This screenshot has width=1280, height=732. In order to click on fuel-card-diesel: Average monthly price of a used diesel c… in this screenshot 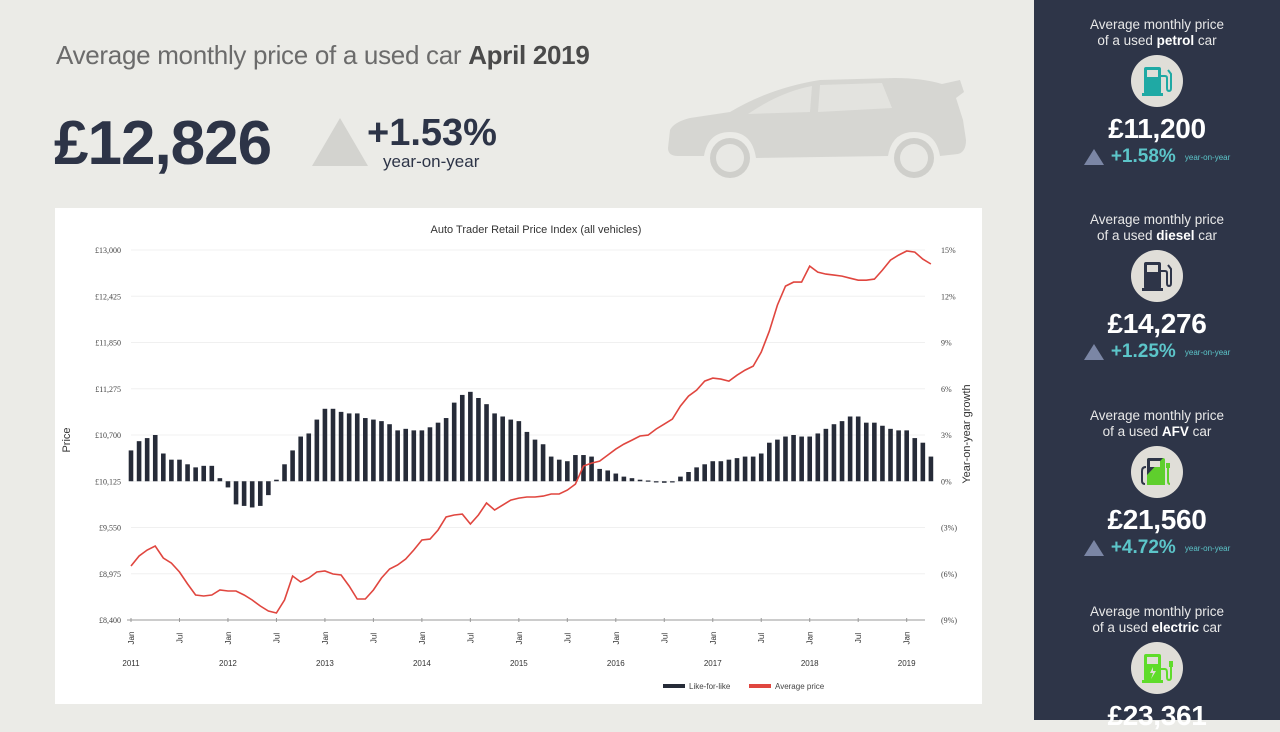, I will do `click(1157, 287)`.